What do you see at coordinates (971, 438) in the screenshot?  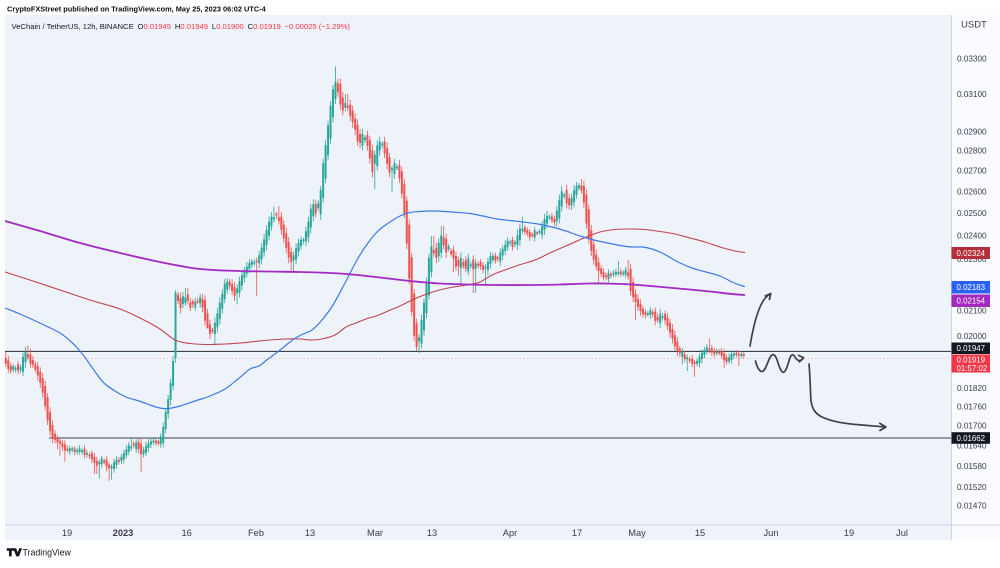 I see `svg-text: 0.01662` at bounding box center [971, 438].